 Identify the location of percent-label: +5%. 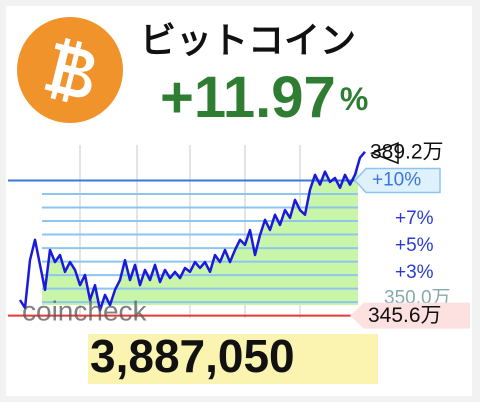
(414, 245).